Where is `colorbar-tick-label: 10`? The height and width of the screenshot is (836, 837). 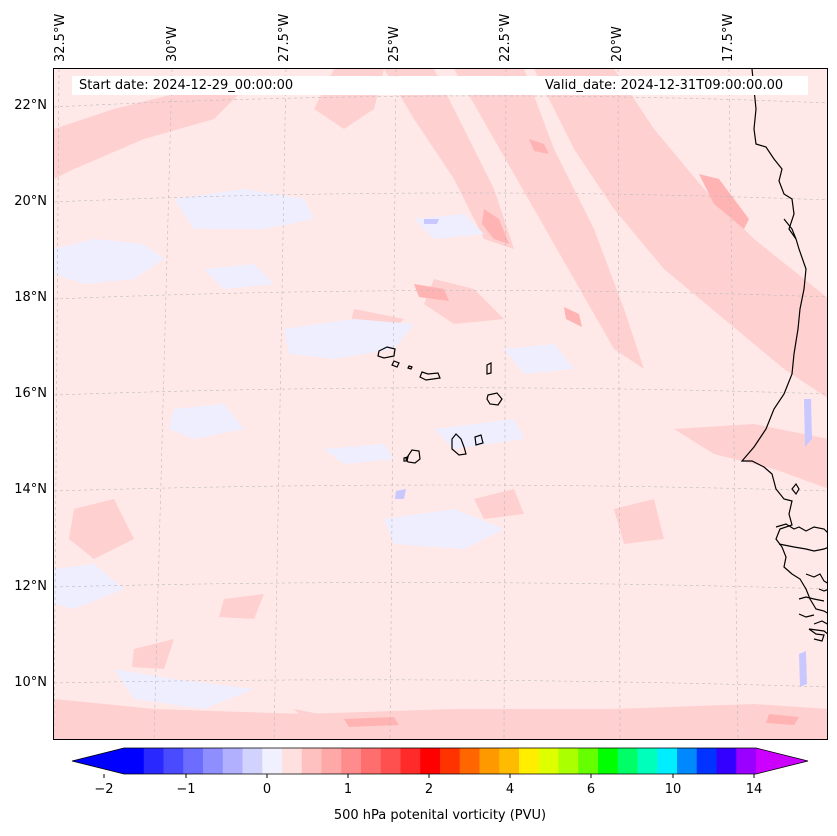 colorbar-tick-label: 10 is located at coordinates (673, 789).